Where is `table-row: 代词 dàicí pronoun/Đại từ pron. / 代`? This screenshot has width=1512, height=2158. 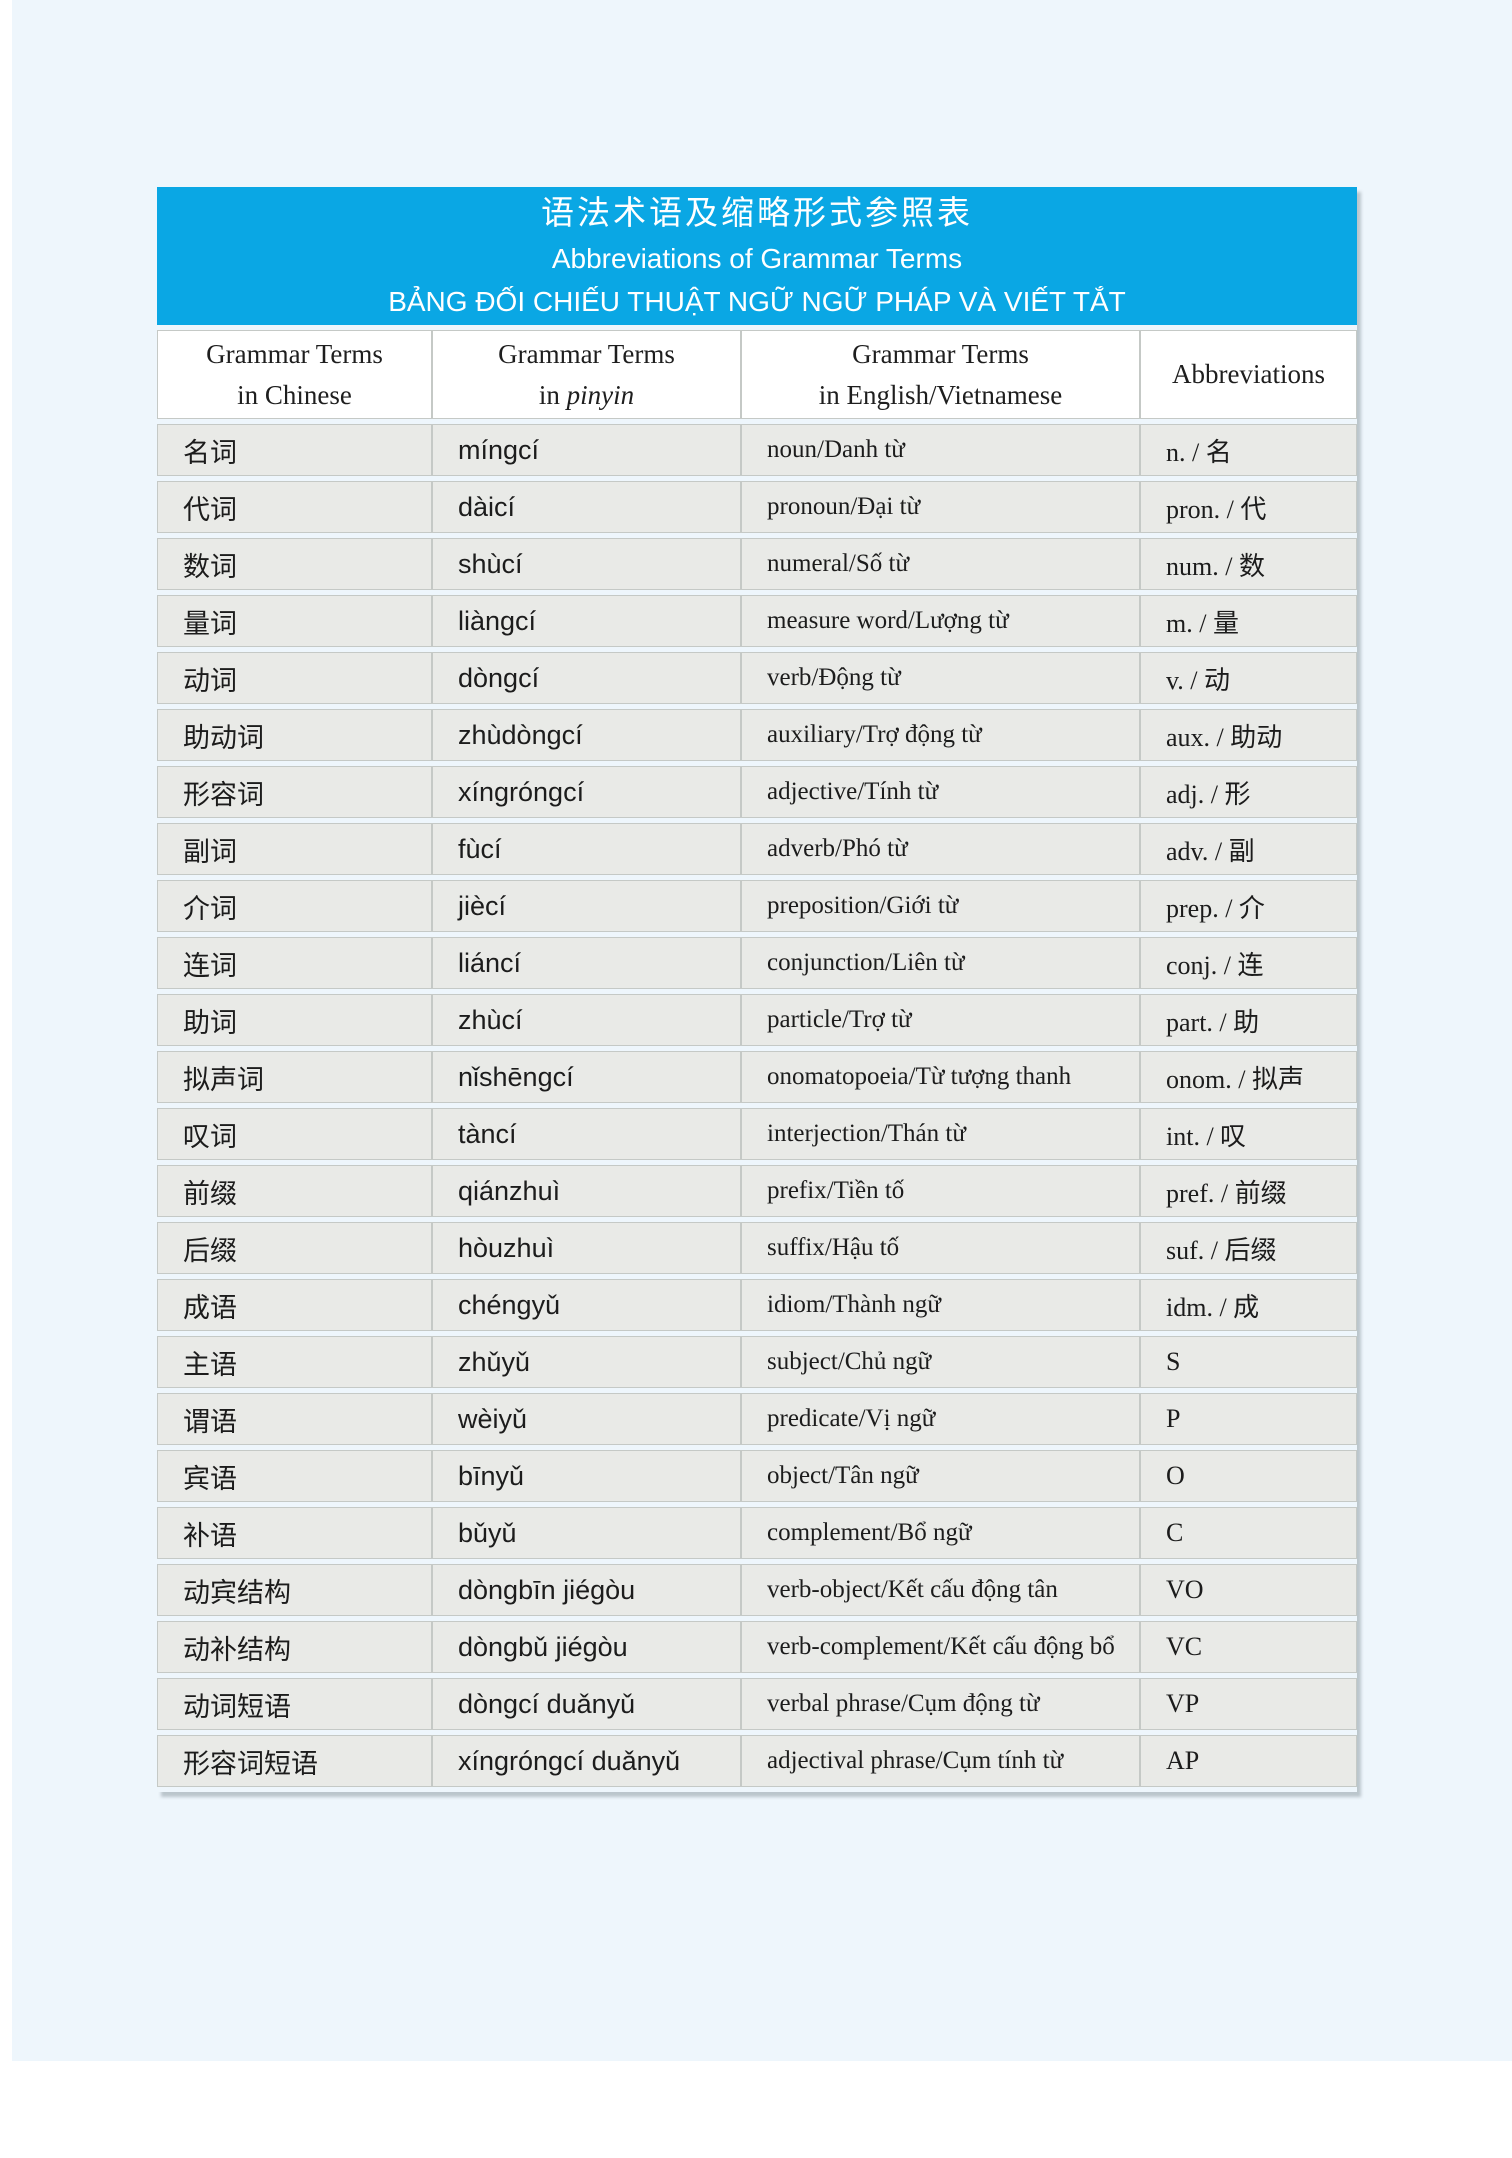
table-row: 代词 dàicí pronoun/Đại từ pron. / 代 is located at coordinates (757, 507).